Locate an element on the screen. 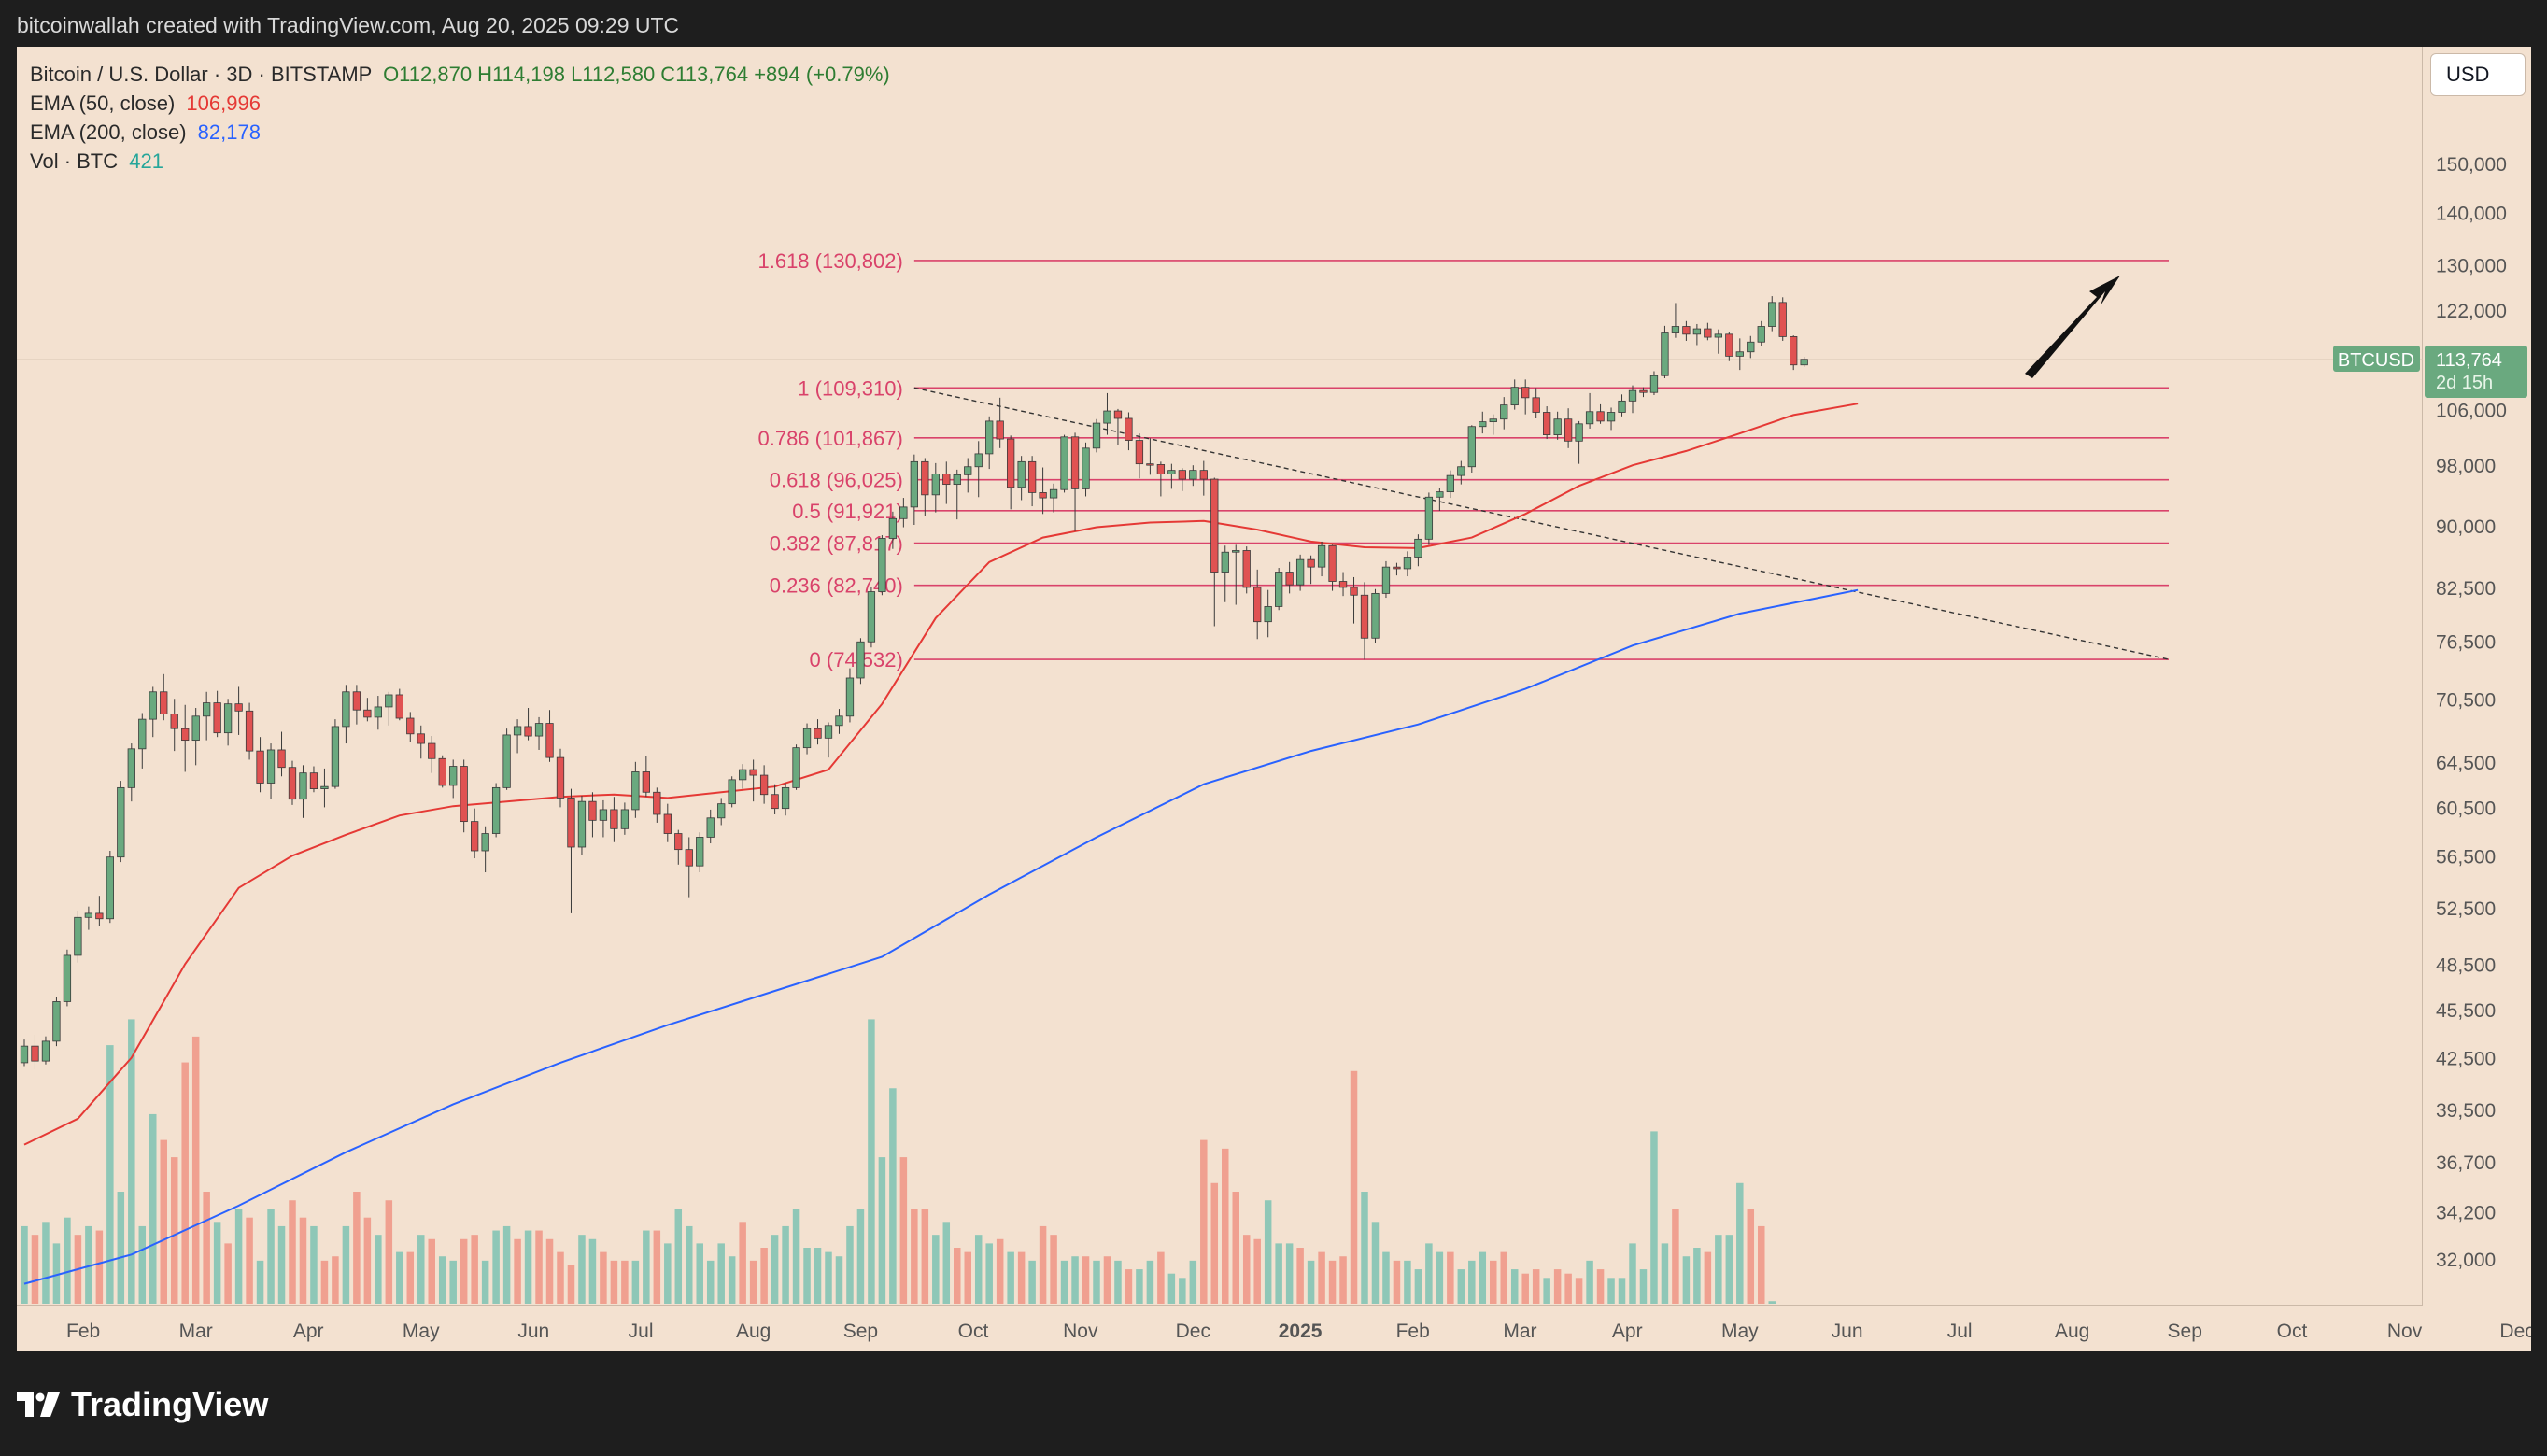  x-axis-tick-label: Feb is located at coordinates (1413, 1331).